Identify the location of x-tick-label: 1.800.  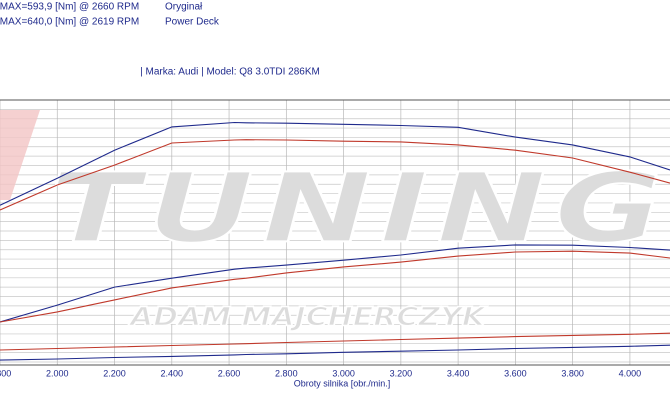
(5, 373).